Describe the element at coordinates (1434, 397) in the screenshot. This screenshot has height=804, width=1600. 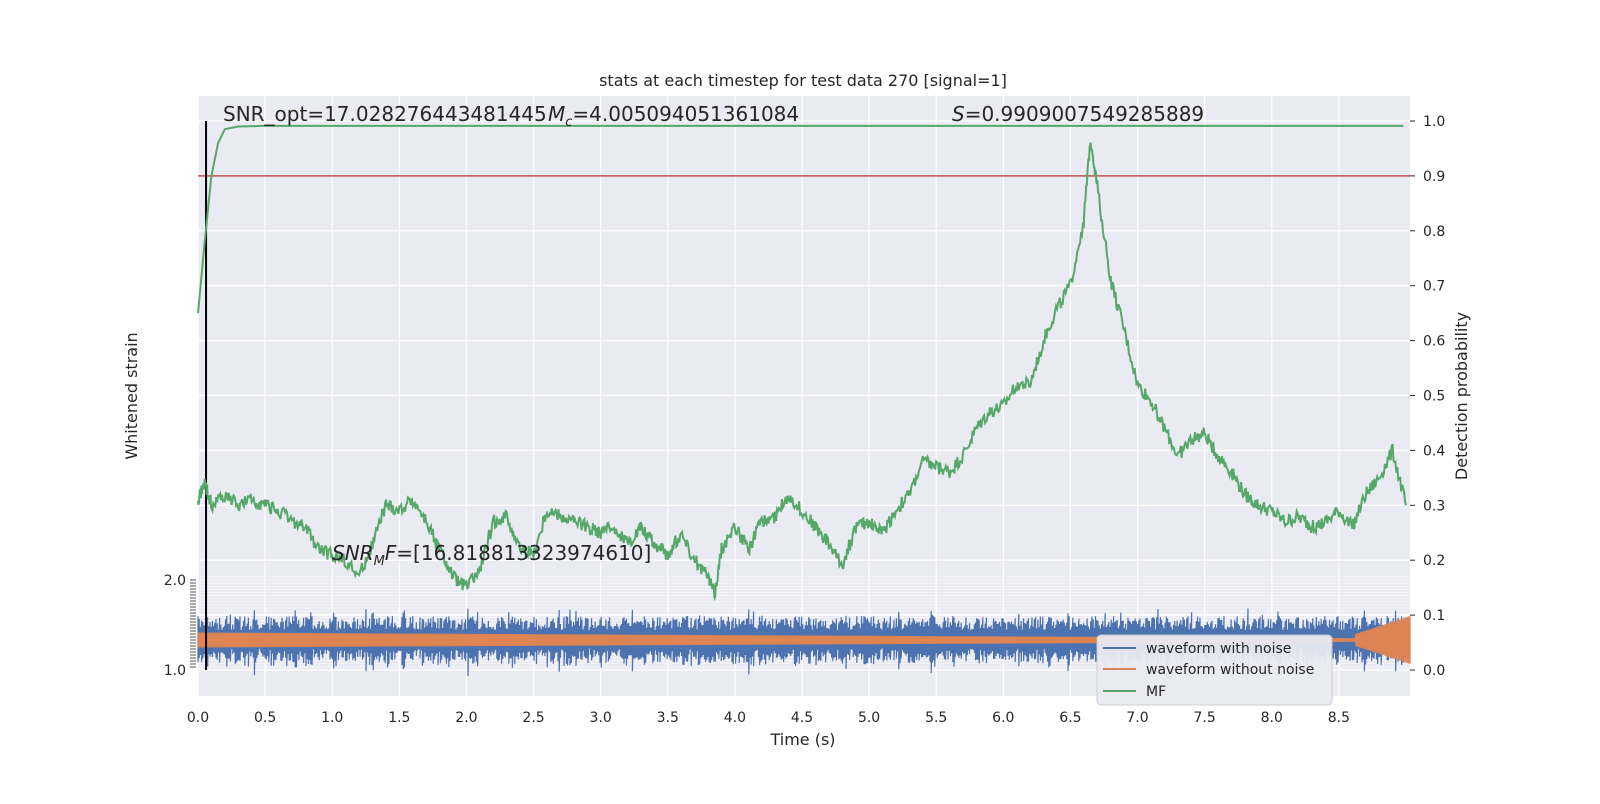
I see `right-tick-label: 0.5` at that location.